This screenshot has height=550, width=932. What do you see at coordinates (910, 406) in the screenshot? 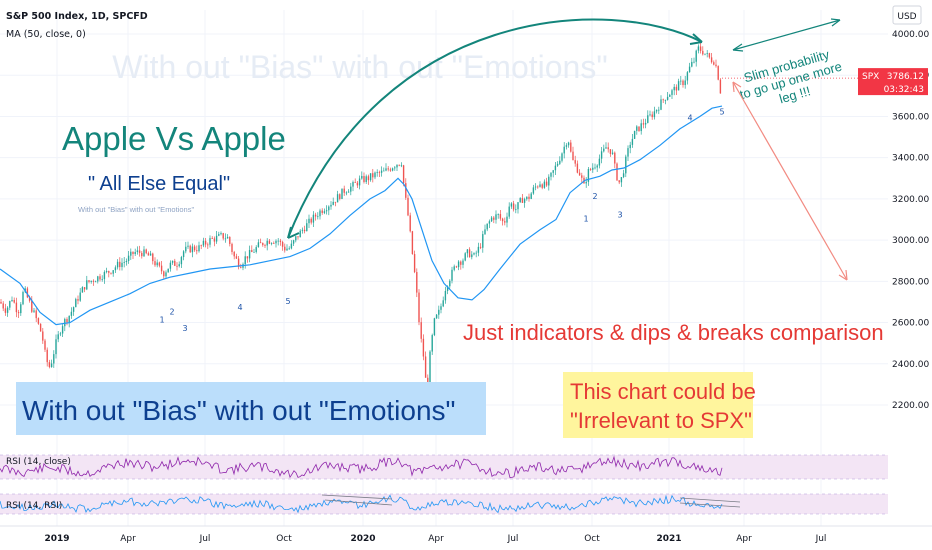
I see `y-tick-label: 2200.00` at bounding box center [910, 406].